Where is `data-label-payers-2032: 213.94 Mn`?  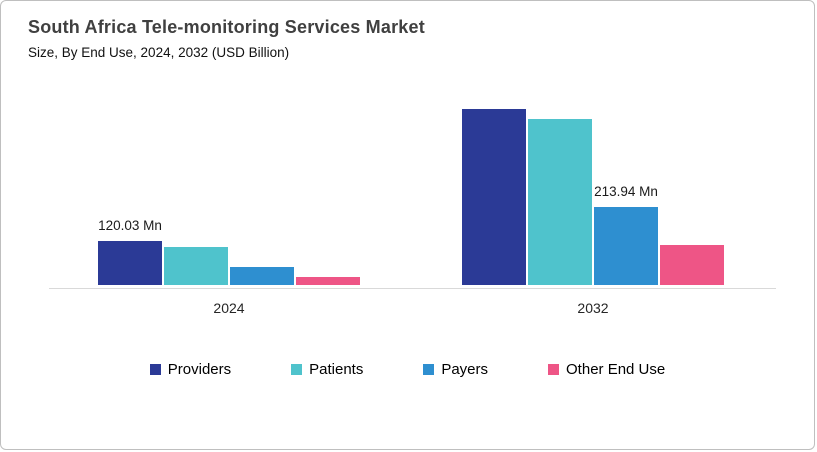
data-label-payers-2032: 213.94 Mn is located at coordinates (626, 191).